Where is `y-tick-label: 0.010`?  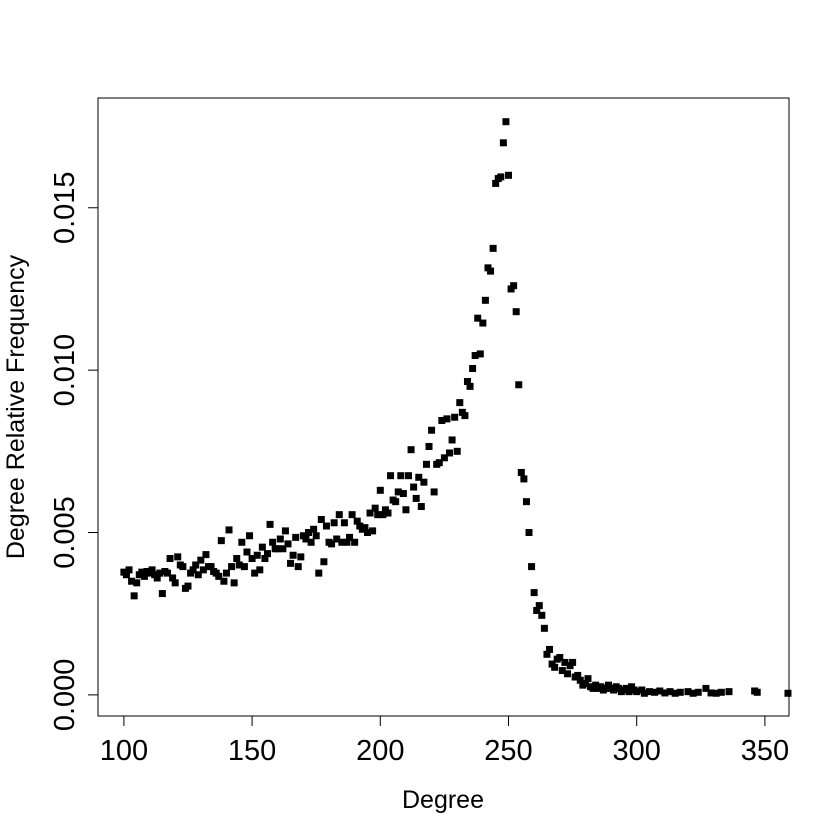
y-tick-label: 0.010 is located at coordinates (65, 370).